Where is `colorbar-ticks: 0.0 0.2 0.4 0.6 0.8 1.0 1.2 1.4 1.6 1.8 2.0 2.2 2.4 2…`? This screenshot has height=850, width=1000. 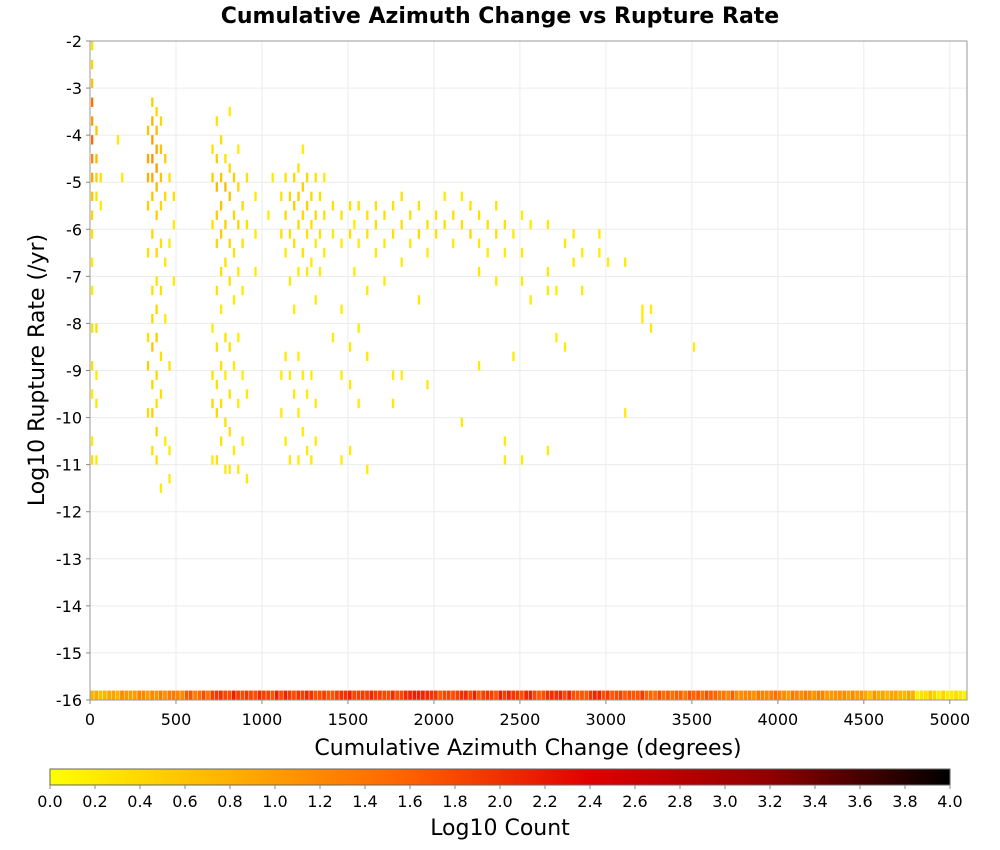 colorbar-ticks: 0.0 0.2 0.4 0.6 0.8 1.0 1.2 1.4 1.6 1.8 2.0 2.2 2.4 2… is located at coordinates (500, 798).